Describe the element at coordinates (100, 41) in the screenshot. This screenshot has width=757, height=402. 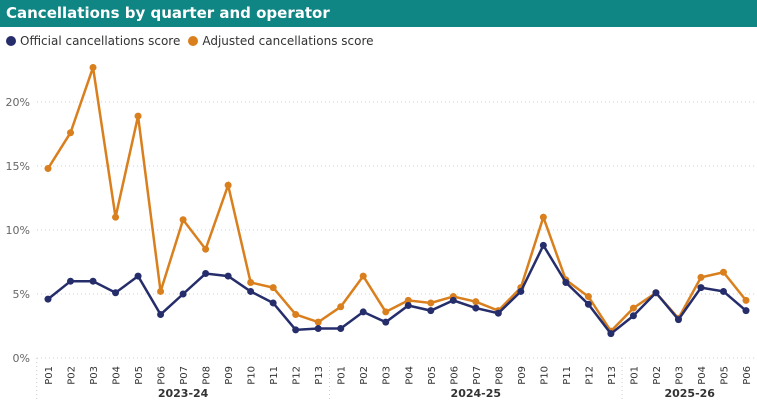
I see `legend-label-official: Official cancellations score` at that location.